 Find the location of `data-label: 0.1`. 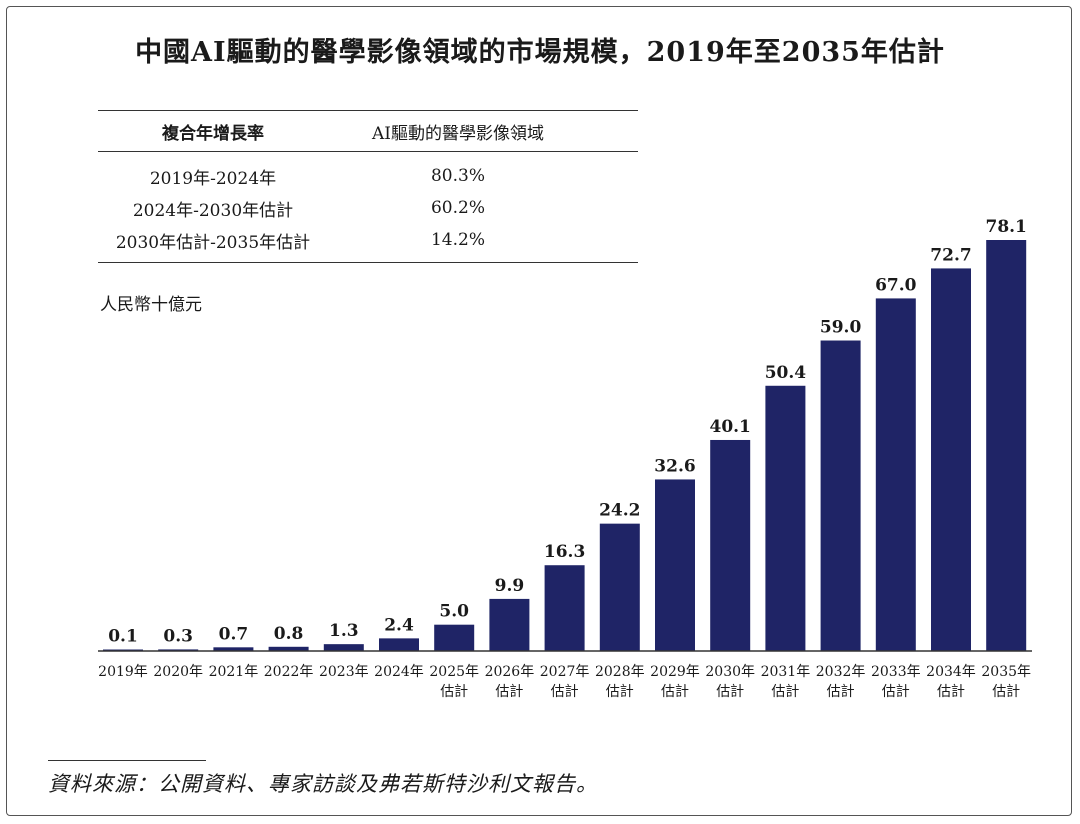

data-label: 0.1 is located at coordinates (123, 637).